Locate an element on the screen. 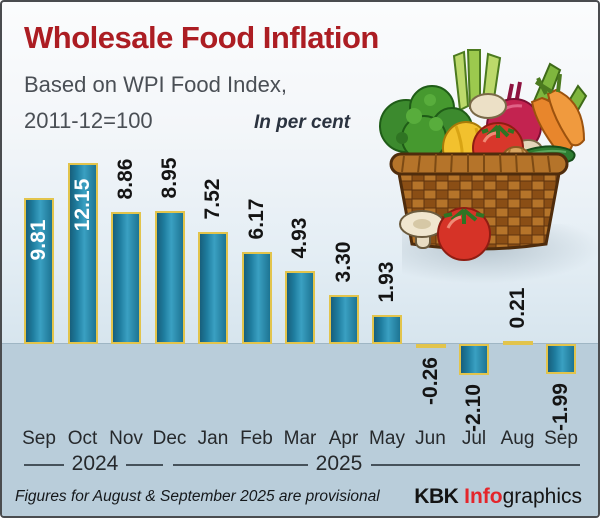 The image size is (600, 518). month-label-jun-9: Jun is located at coordinates (430, 438).